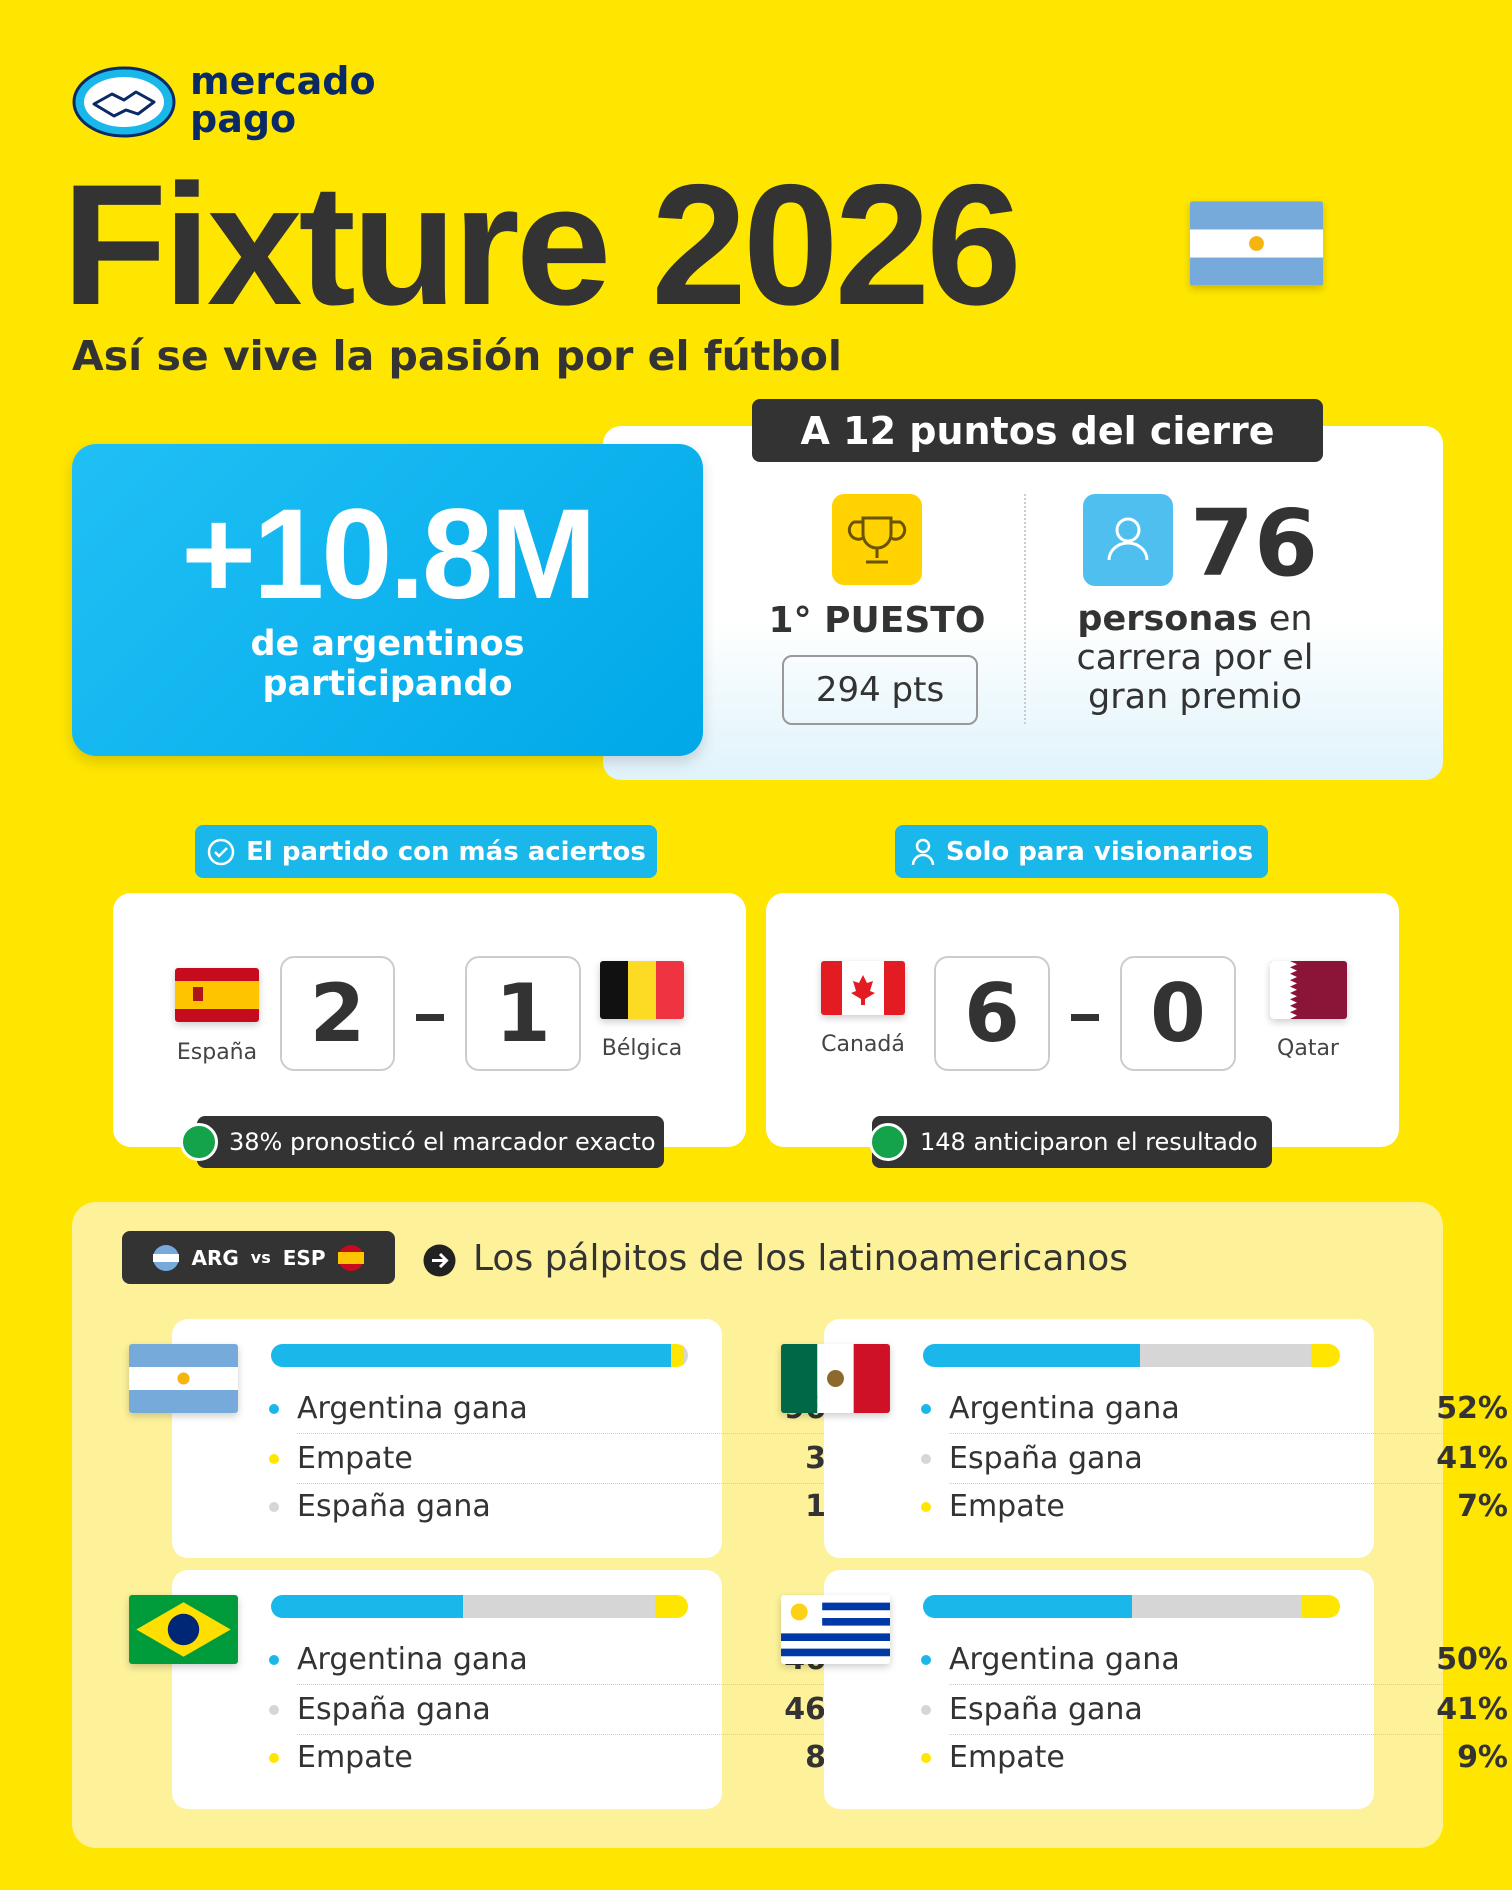 Image resolution: width=1512 pixels, height=1890 pixels. Describe the element at coordinates (124, 102) in the screenshot. I see `logo-icon` at that location.